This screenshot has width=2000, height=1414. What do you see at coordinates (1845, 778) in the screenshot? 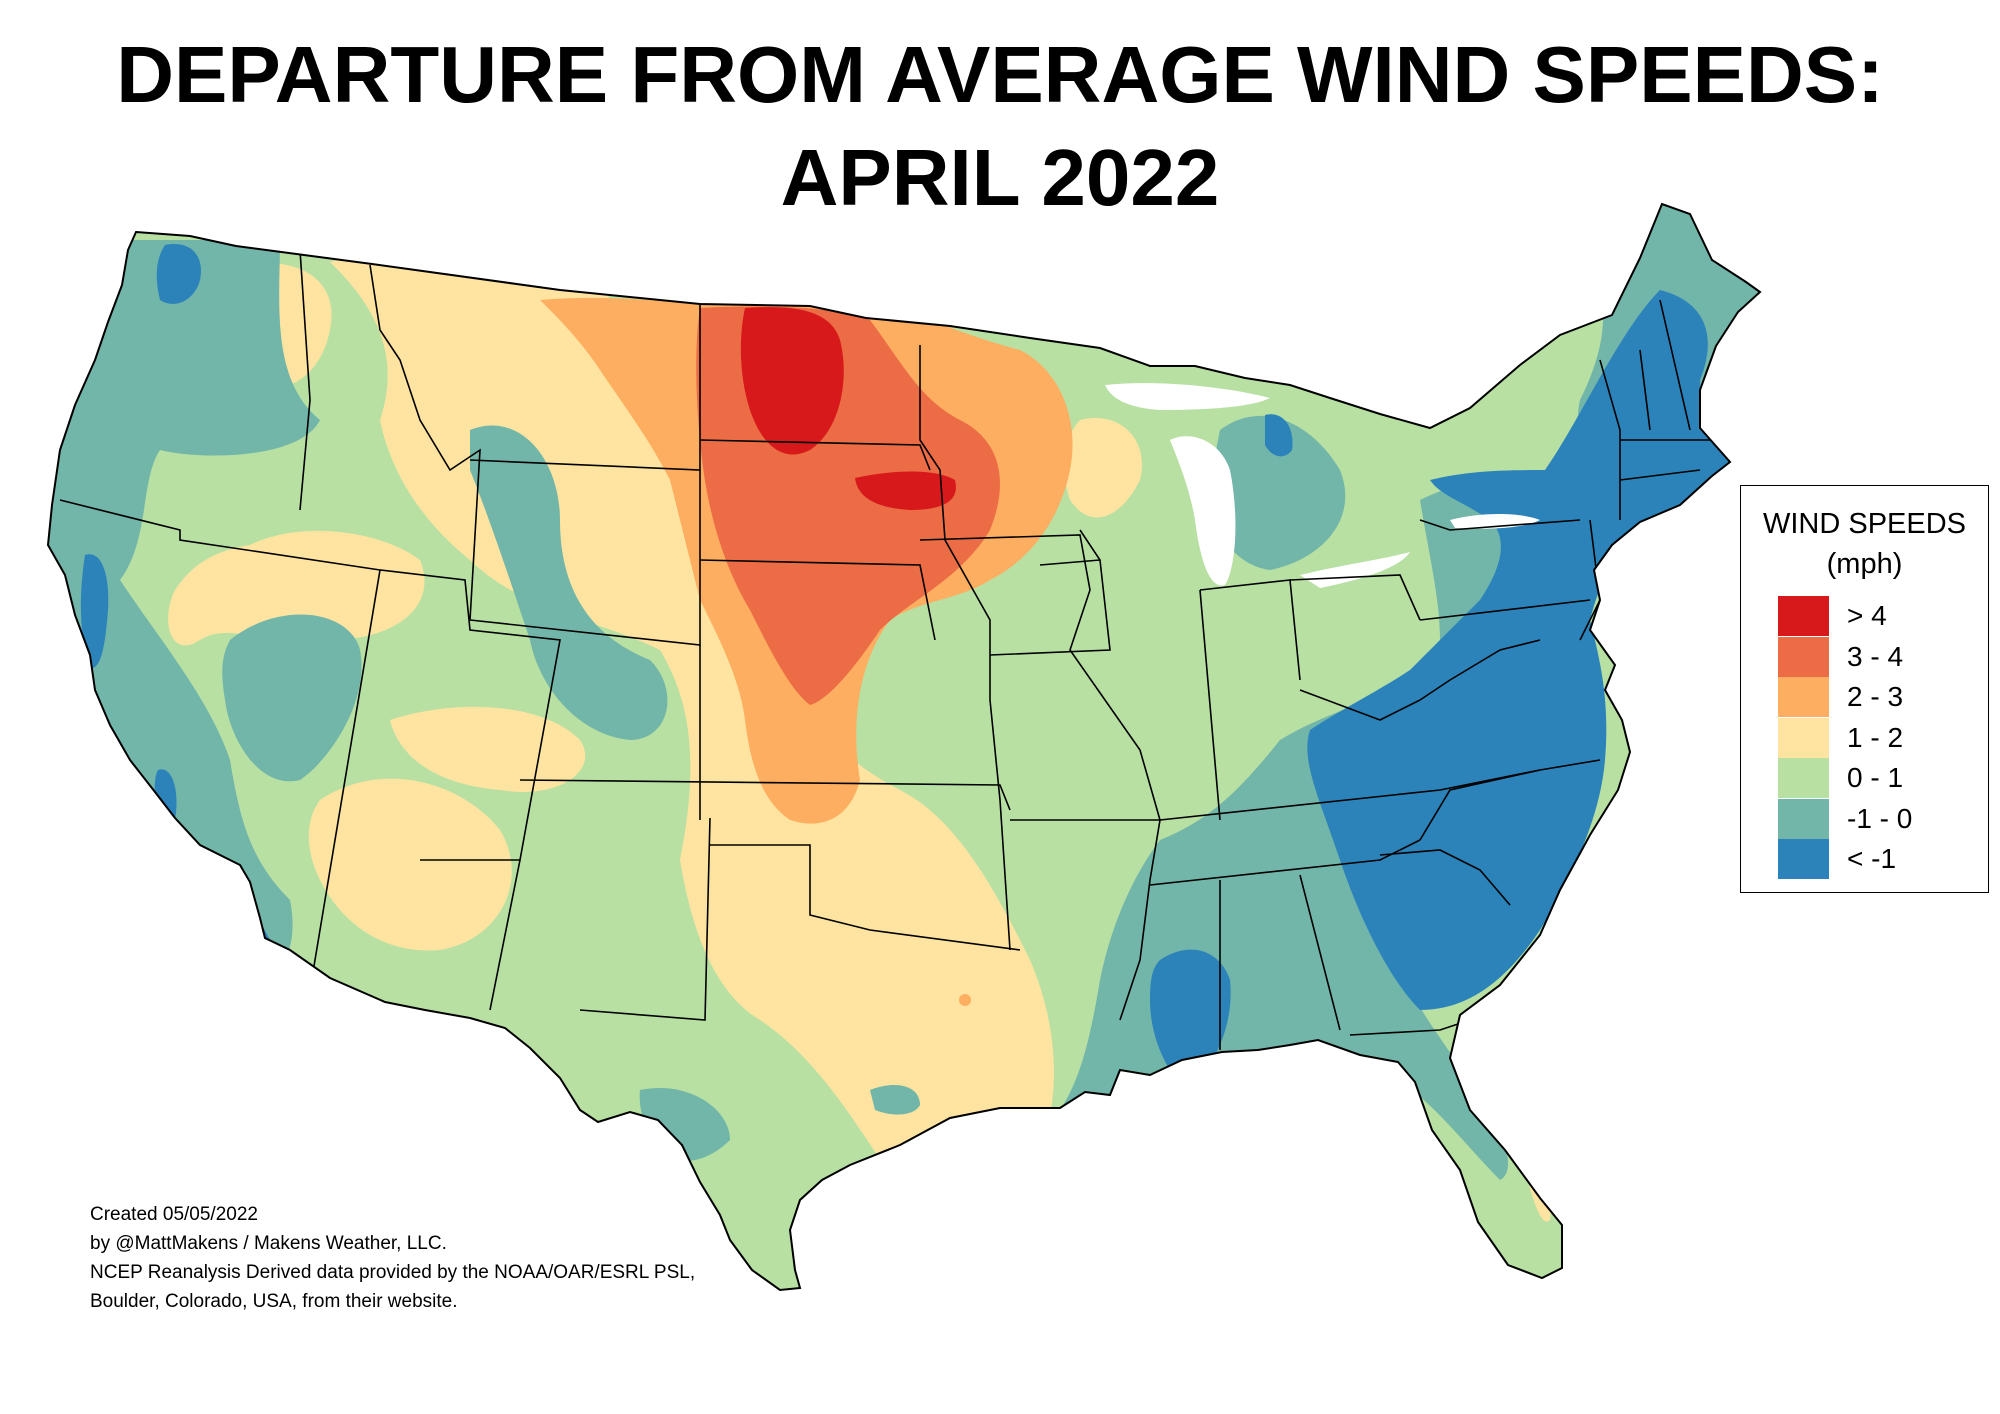
I see `legend-item: 0 - 1` at bounding box center [1845, 778].